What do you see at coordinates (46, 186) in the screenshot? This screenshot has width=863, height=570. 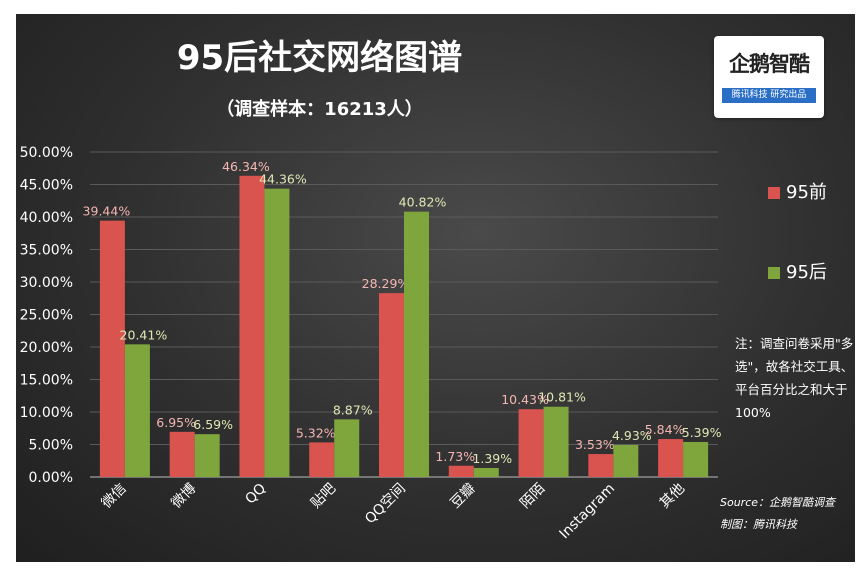 I see `y-tick-label: 45.00%` at bounding box center [46, 186].